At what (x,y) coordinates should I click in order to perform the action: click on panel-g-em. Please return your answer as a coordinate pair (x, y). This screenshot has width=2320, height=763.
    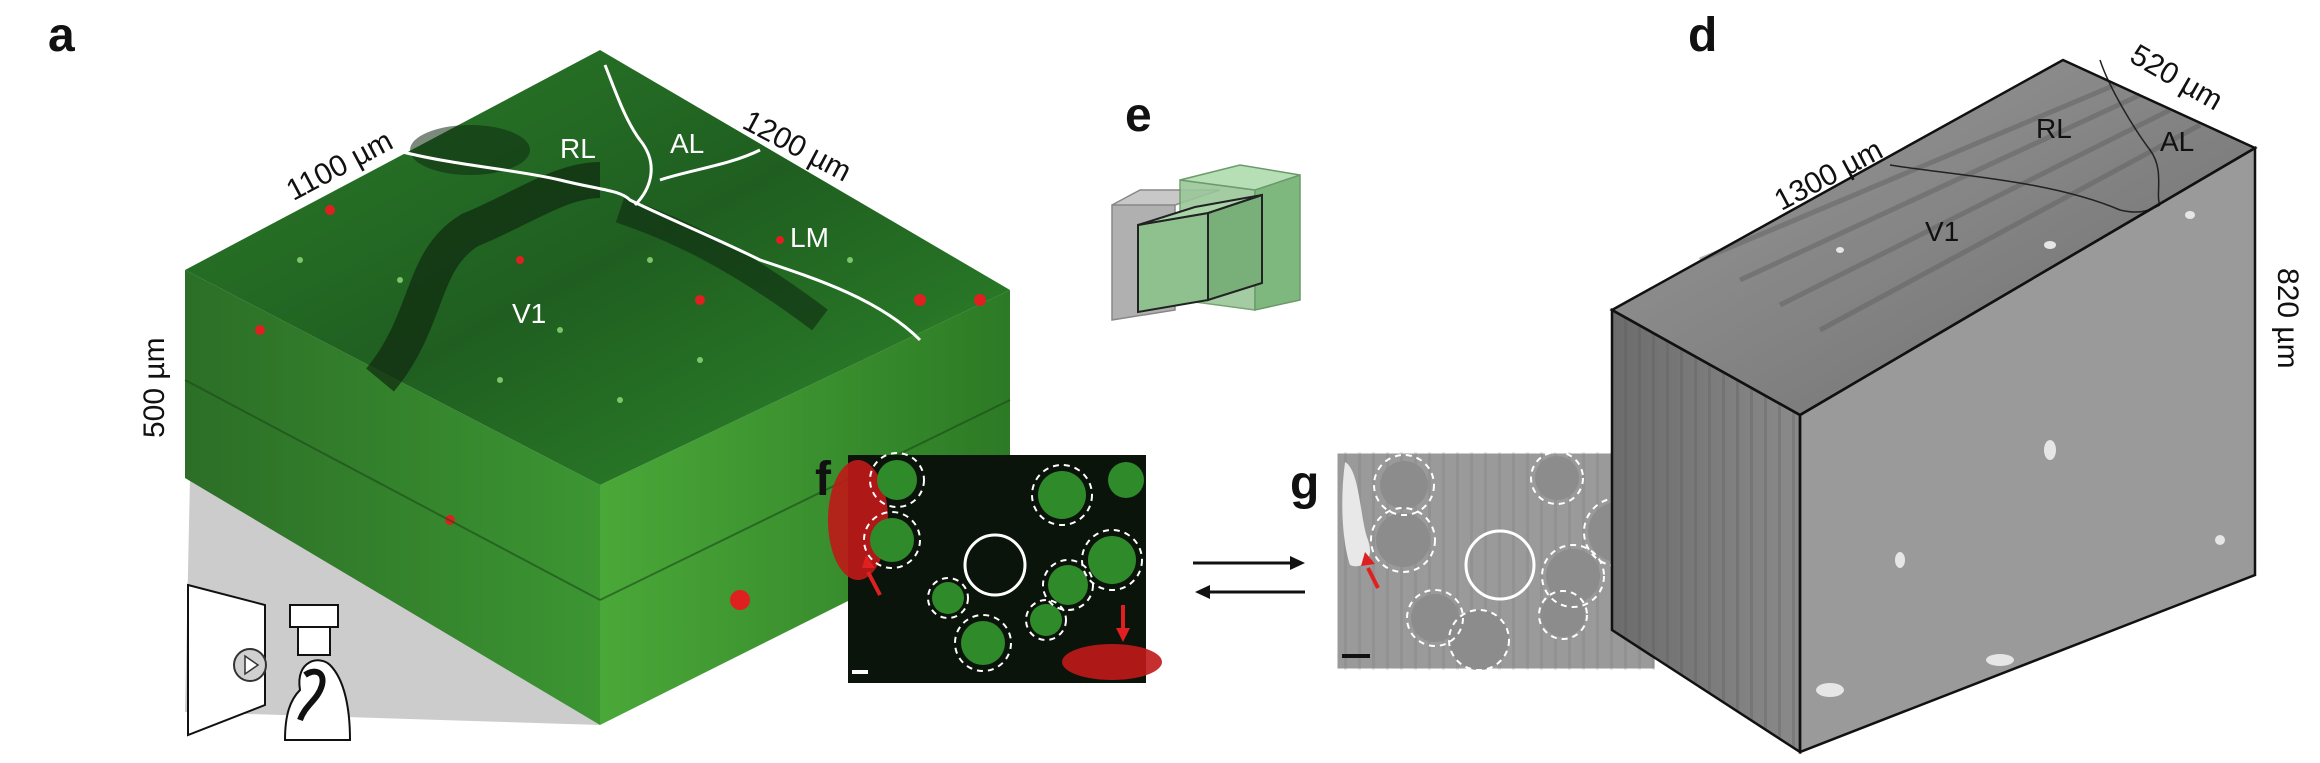
    Looking at the image, I should click on (1496, 561).